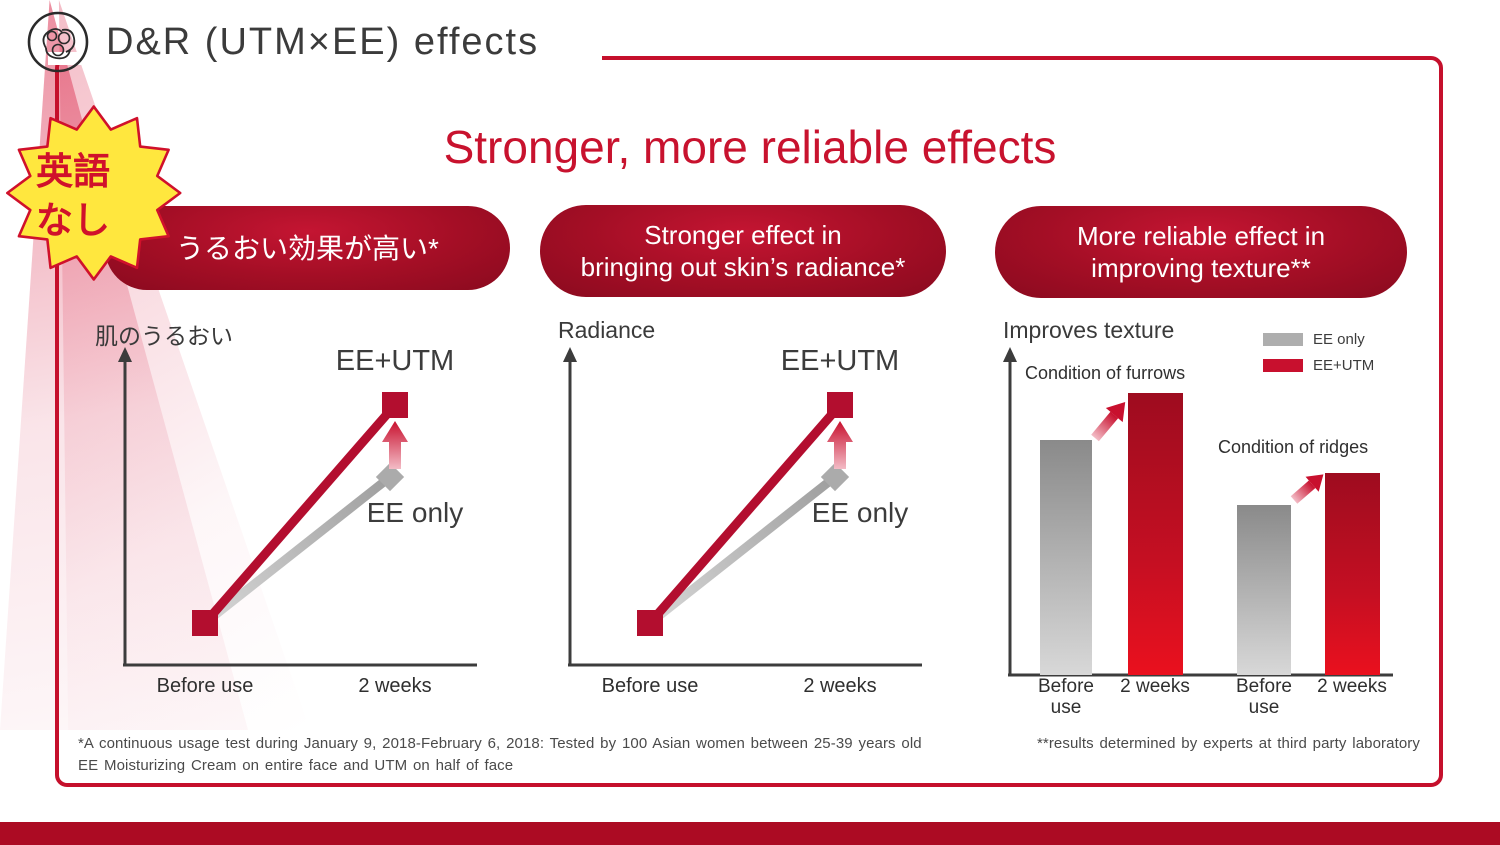  I want to click on slide-header-title: D&R (UTM×EE) effects, so click(323, 41).